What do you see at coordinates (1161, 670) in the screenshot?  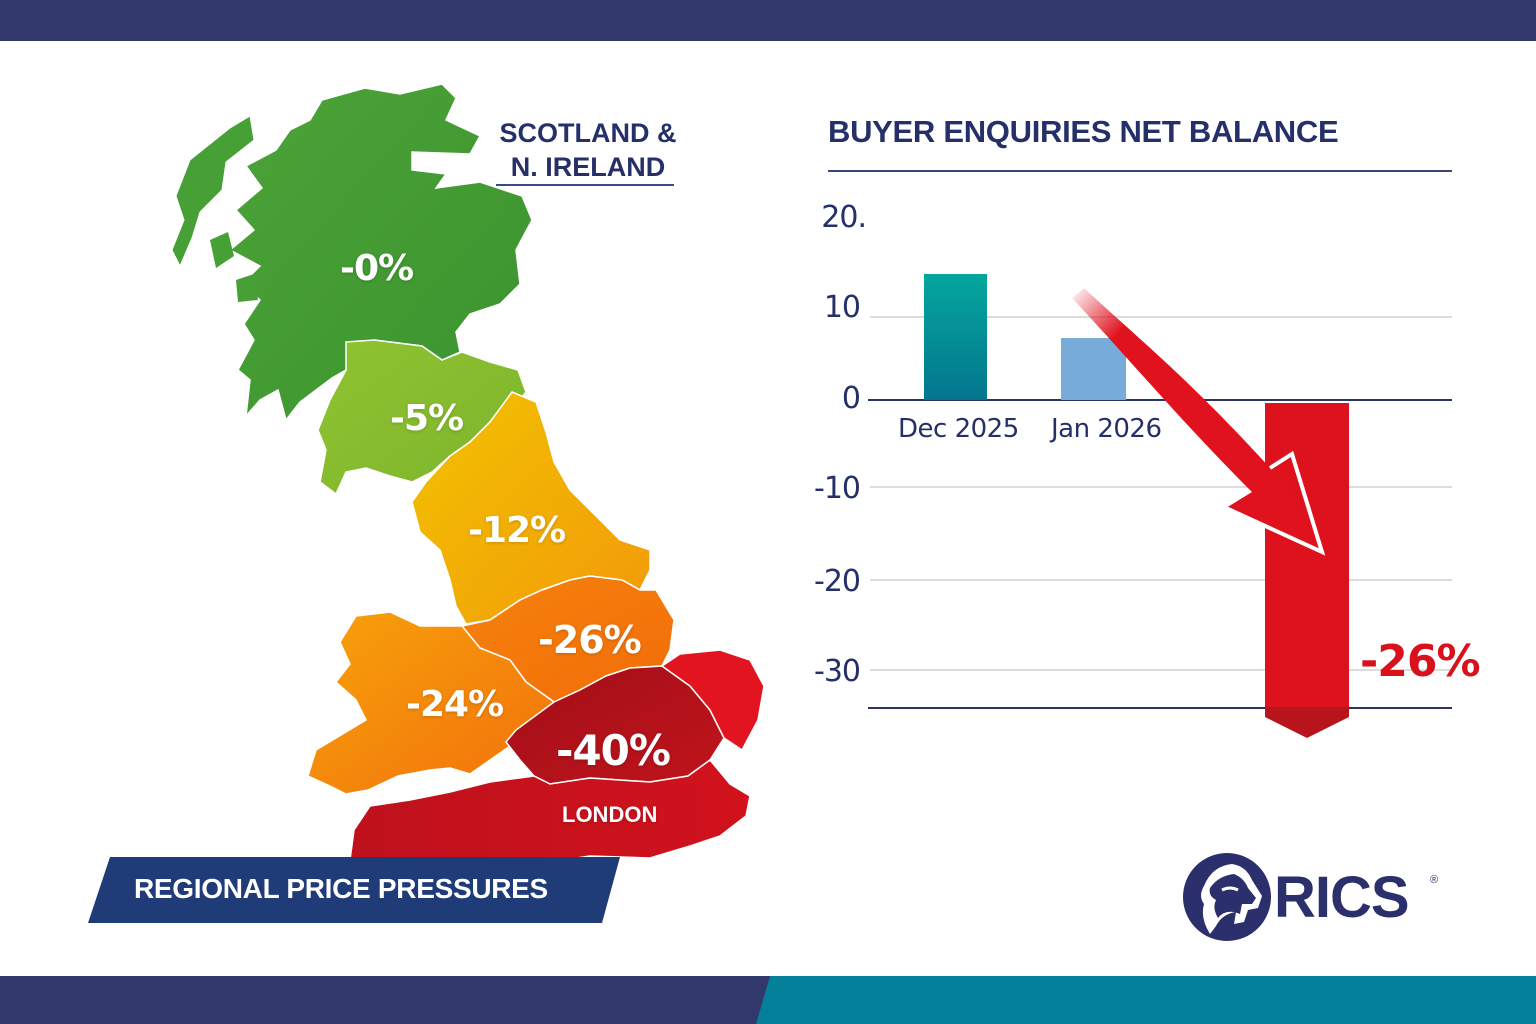 I see `gridline-neg30` at bounding box center [1161, 670].